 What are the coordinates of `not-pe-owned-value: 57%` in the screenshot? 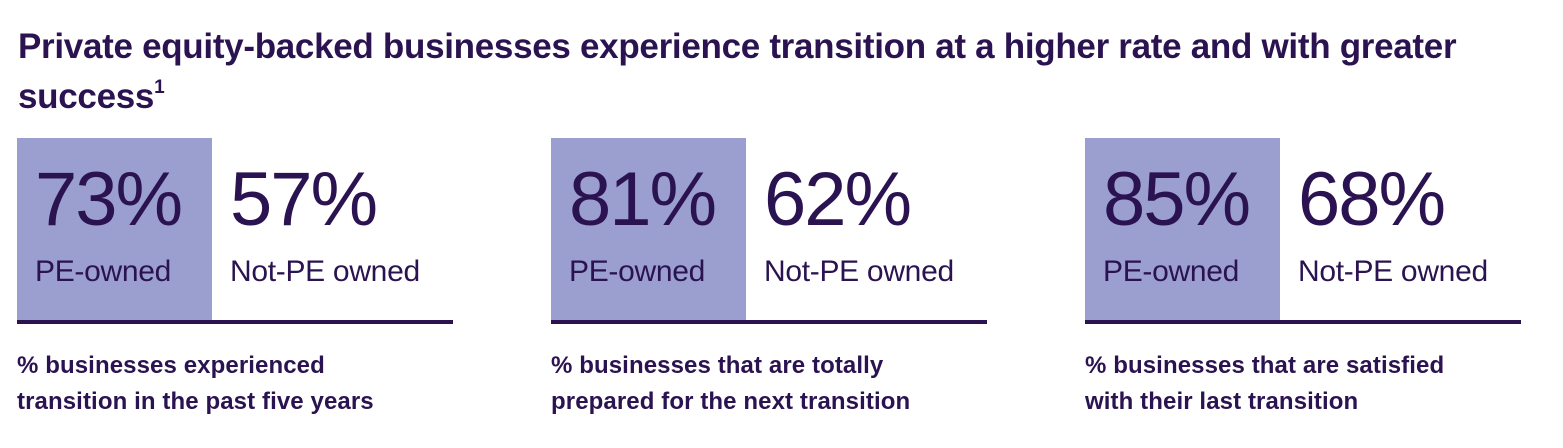 It's located at (304, 199).